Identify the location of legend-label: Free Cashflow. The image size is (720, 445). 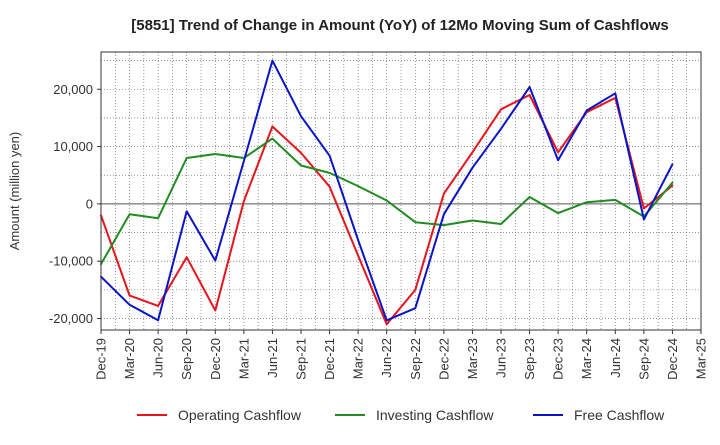
(619, 415).